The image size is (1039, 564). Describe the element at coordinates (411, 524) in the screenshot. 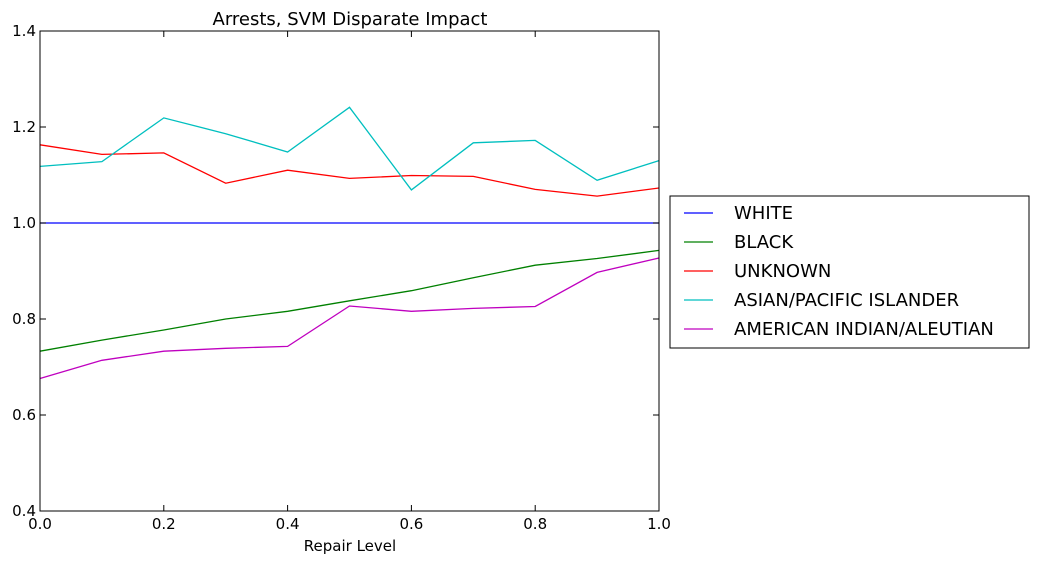

I see `x-tick-label: 0.6` at that location.